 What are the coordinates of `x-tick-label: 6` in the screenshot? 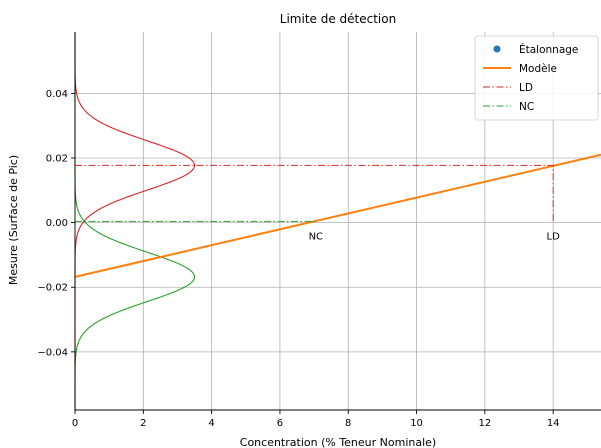 It's located at (280, 423).